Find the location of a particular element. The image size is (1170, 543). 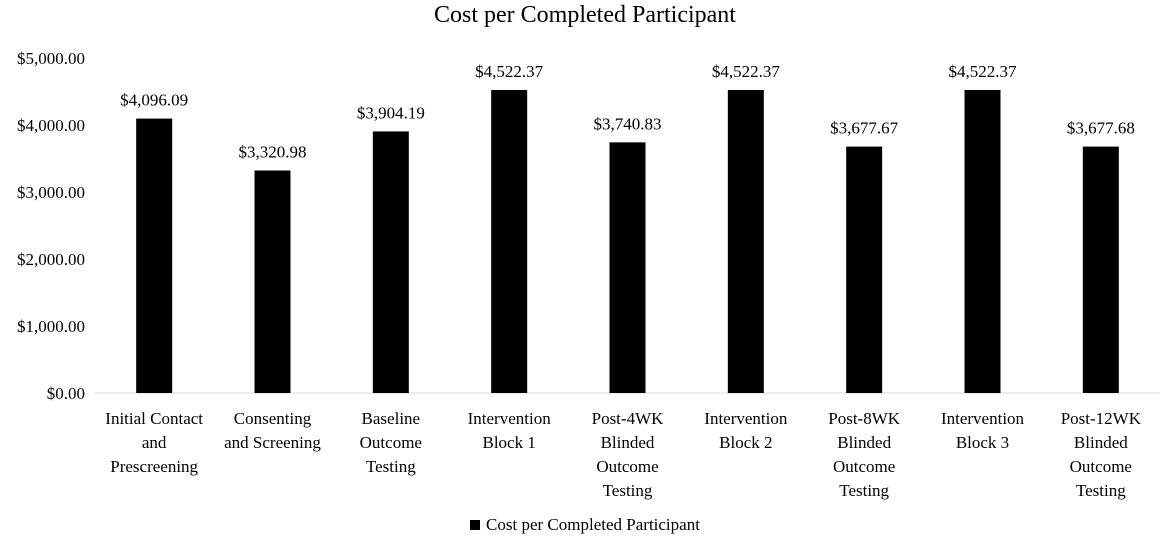

data-label: $3,320.98 is located at coordinates (273, 151).